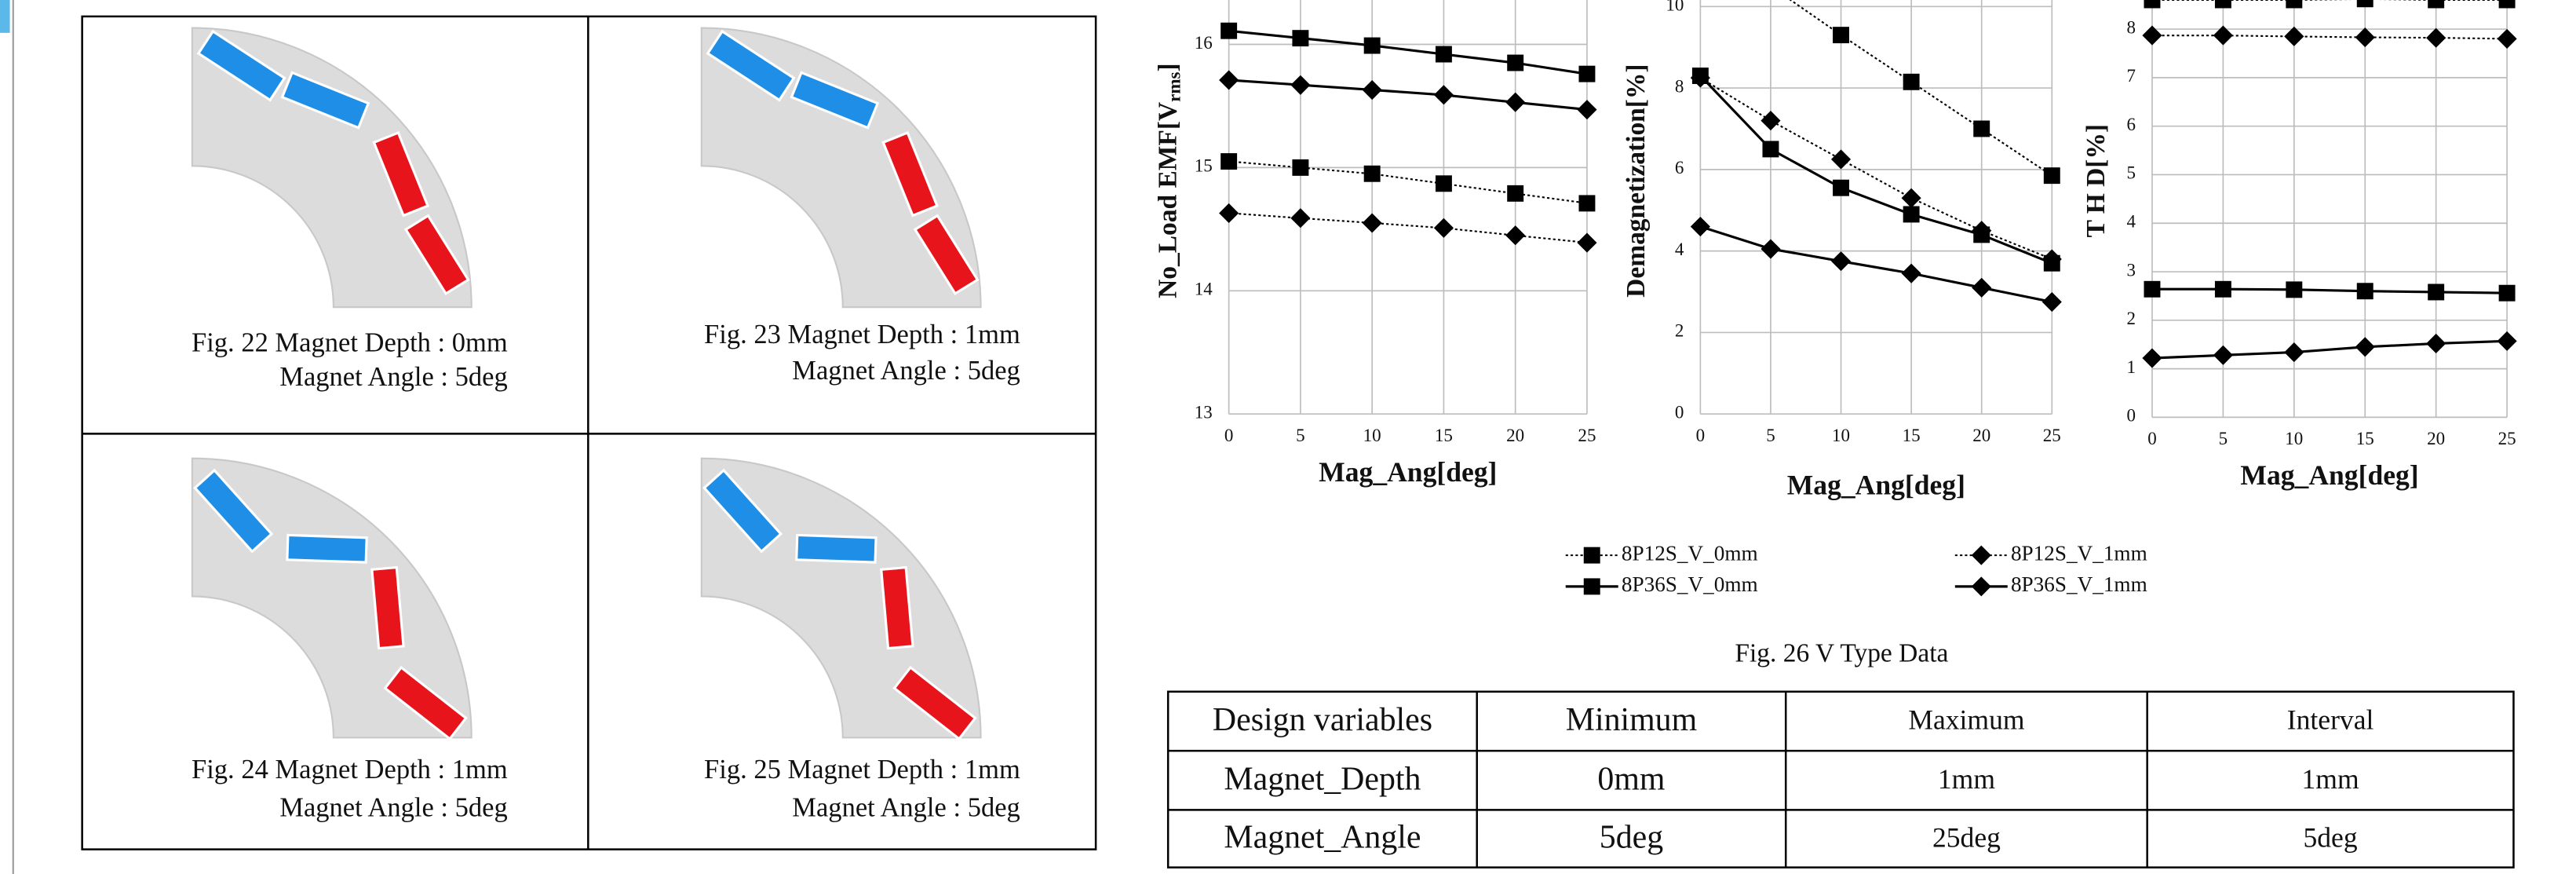 This screenshot has height=874, width=2576. Describe the element at coordinates (350, 769) in the screenshot. I see `figure-caption: Fig. 24 Magnet Depth : 1mm` at that location.